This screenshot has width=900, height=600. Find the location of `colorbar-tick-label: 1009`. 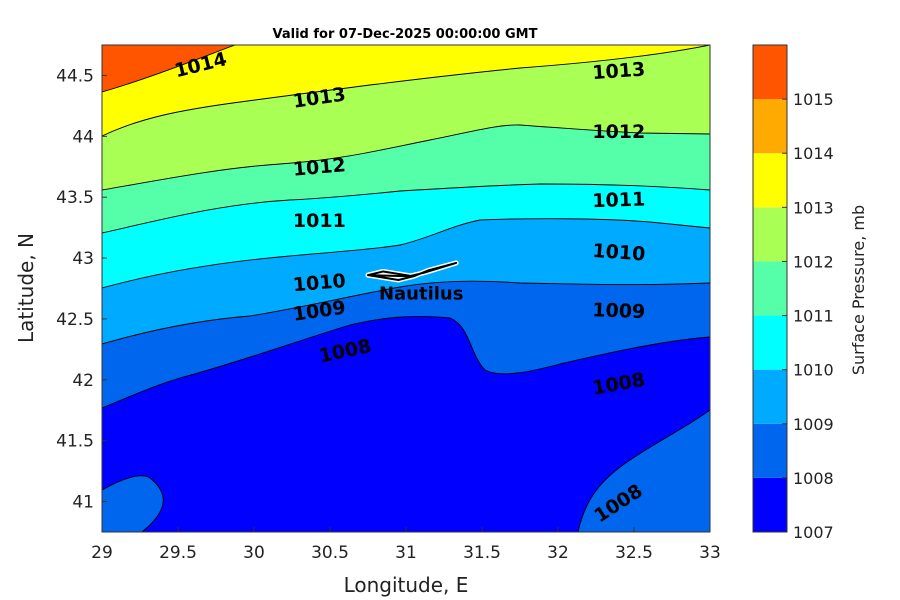

colorbar-tick-label: 1009 is located at coordinates (813, 424).